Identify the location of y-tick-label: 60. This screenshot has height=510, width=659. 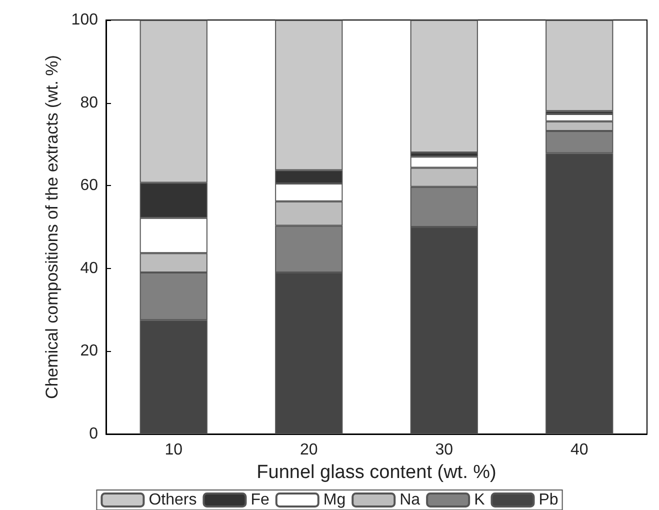
(89, 185).